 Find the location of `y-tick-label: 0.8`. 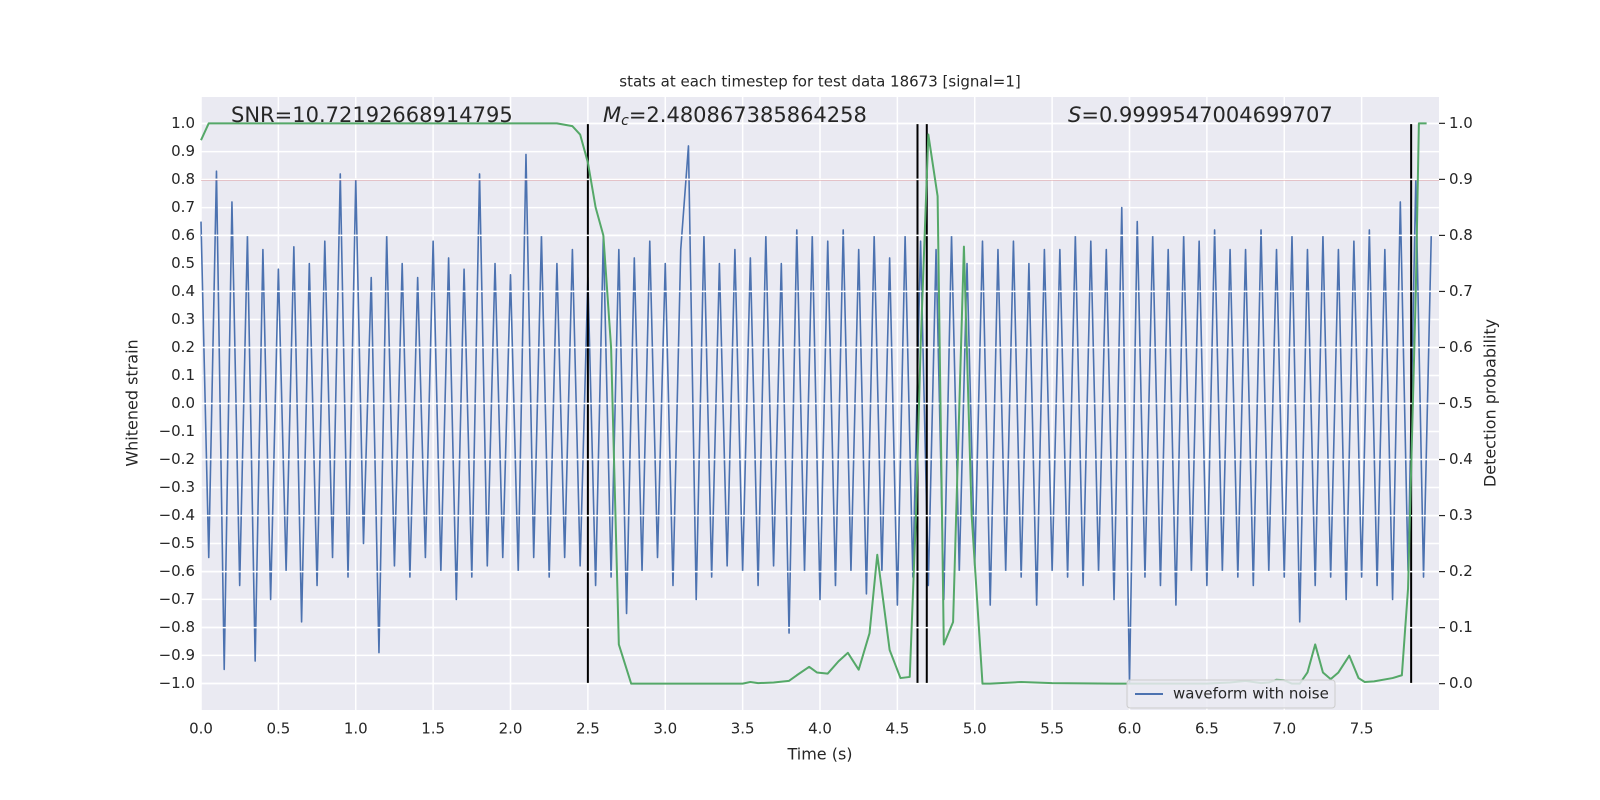

y-tick-label: 0.8 is located at coordinates (183, 179).